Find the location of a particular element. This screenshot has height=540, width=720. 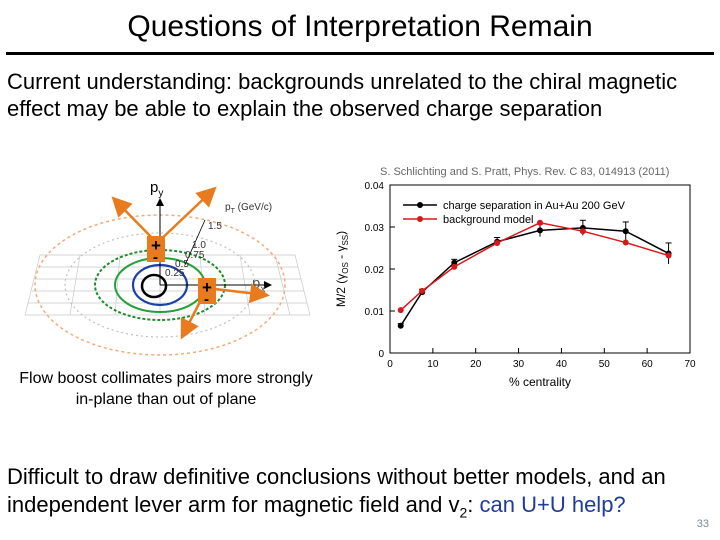

page-number: 33 is located at coordinates (702, 524).